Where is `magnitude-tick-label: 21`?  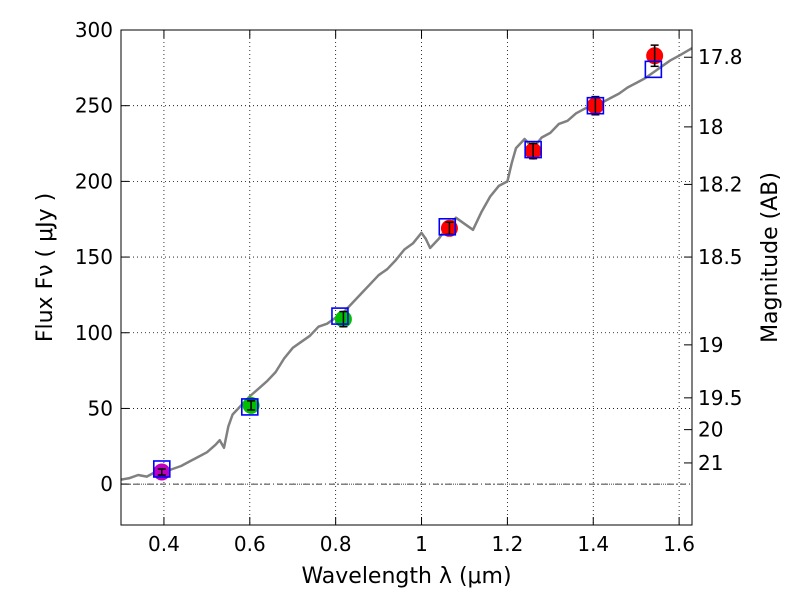
magnitude-tick-label: 21 is located at coordinates (710, 463).